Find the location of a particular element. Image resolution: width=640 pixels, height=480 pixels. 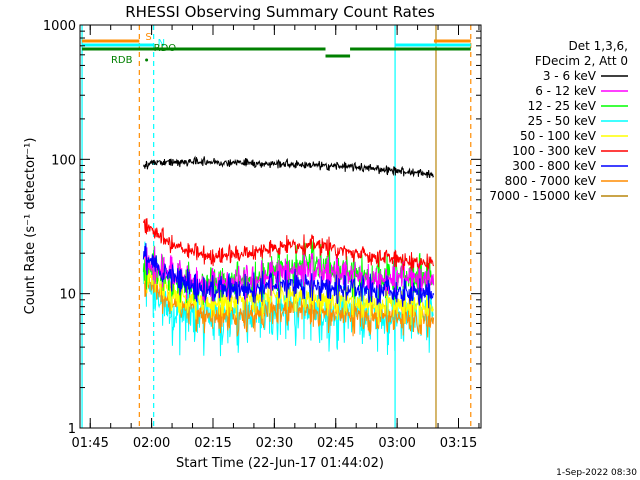

x-axis-label: Start Time (22-Jun-17 01:44:02) is located at coordinates (280, 463).